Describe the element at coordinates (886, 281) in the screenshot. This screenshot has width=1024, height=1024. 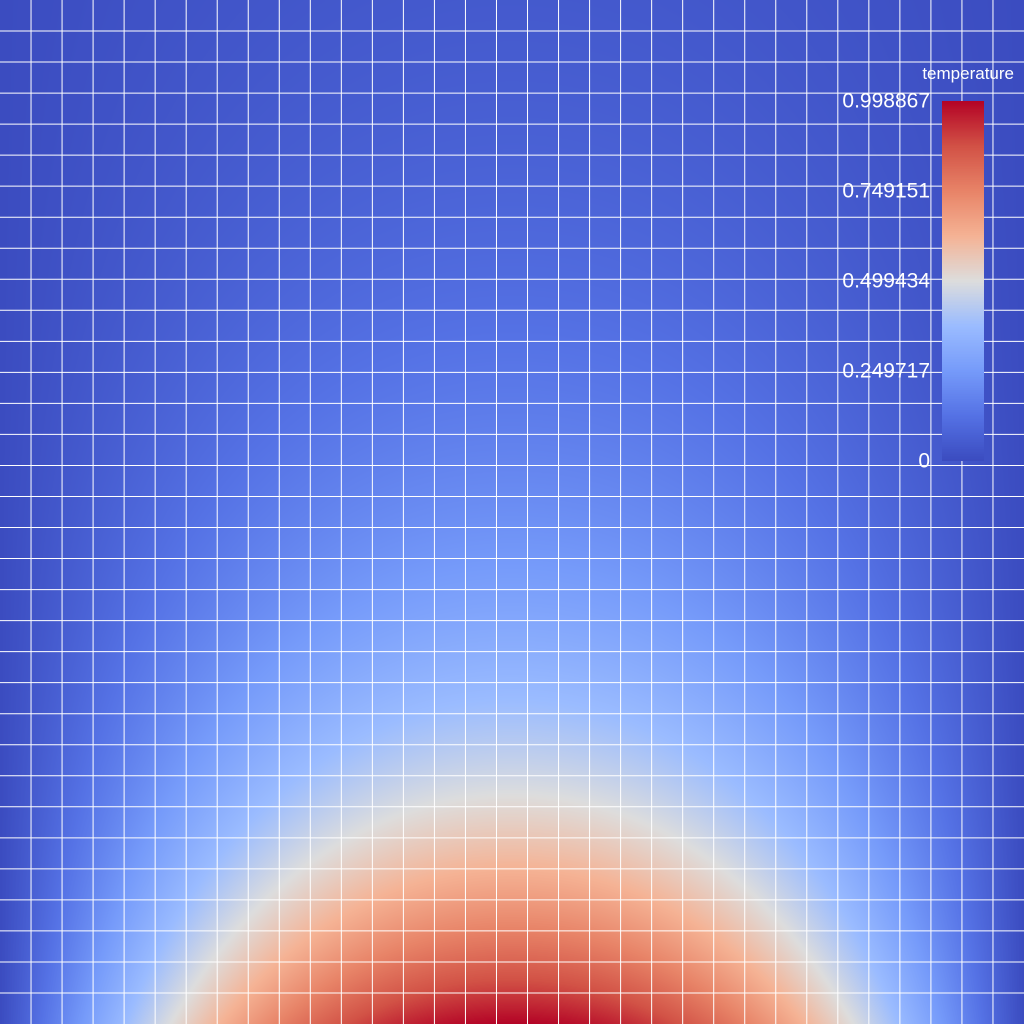
I see `colorbar-tick-label: 0.499434` at that location.